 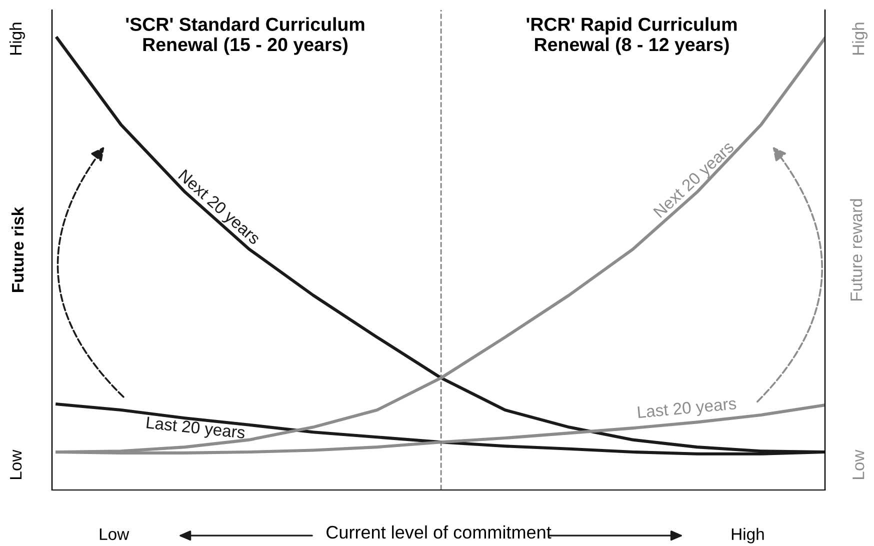 I want to click on y2-axis-title: Future reward, so click(x=856, y=249).